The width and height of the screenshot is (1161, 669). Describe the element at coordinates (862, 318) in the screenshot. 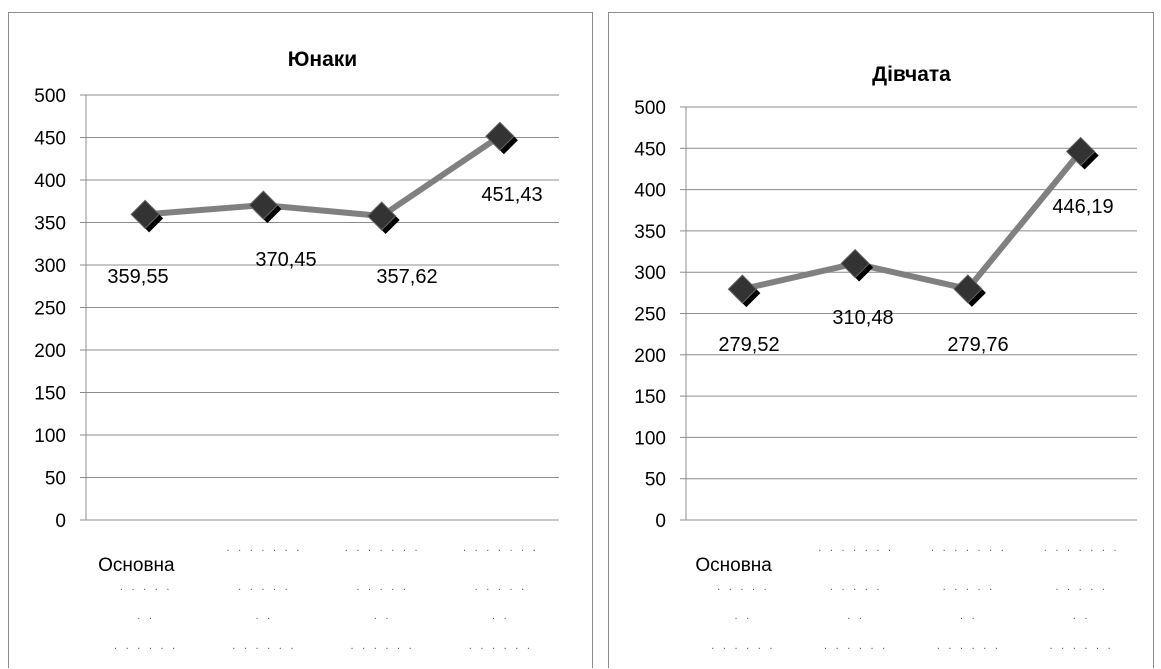

I see `data-label: 310,48` at that location.